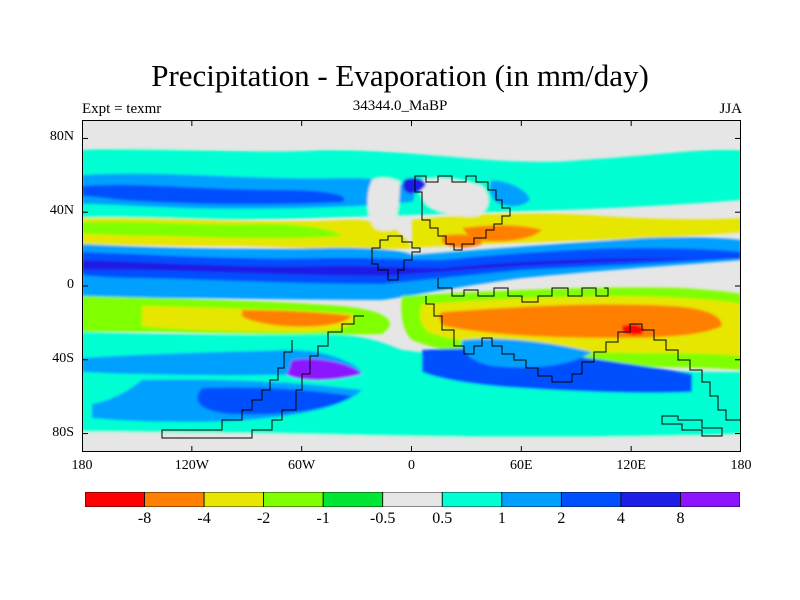  Describe the element at coordinates (730, 109) in the screenshot. I see `season-label: JJA` at that location.